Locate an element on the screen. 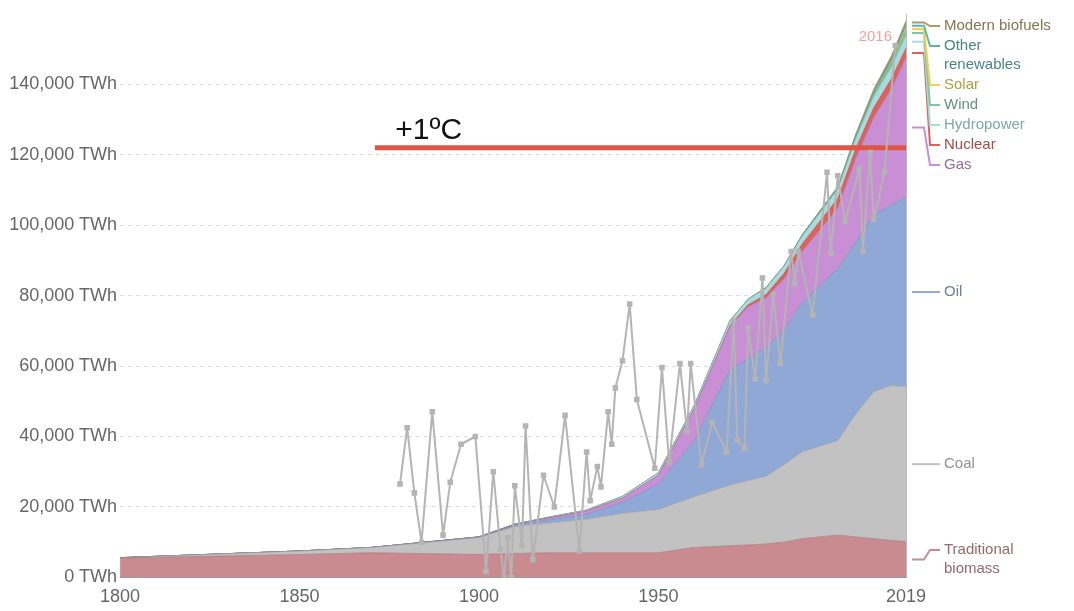 The width and height of the screenshot is (1074, 611). y-tick-label: 0 TWh is located at coordinates (91, 576).